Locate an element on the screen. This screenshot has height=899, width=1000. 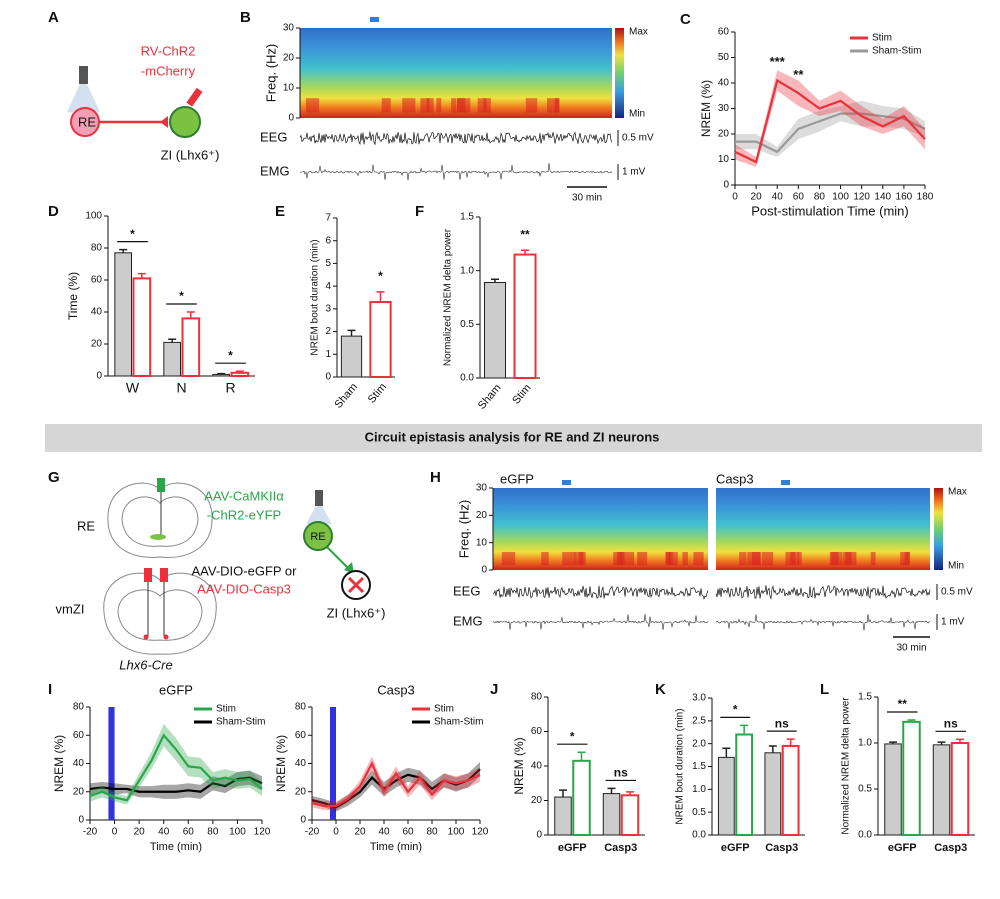
annotation: ** is located at coordinates (798, 74).